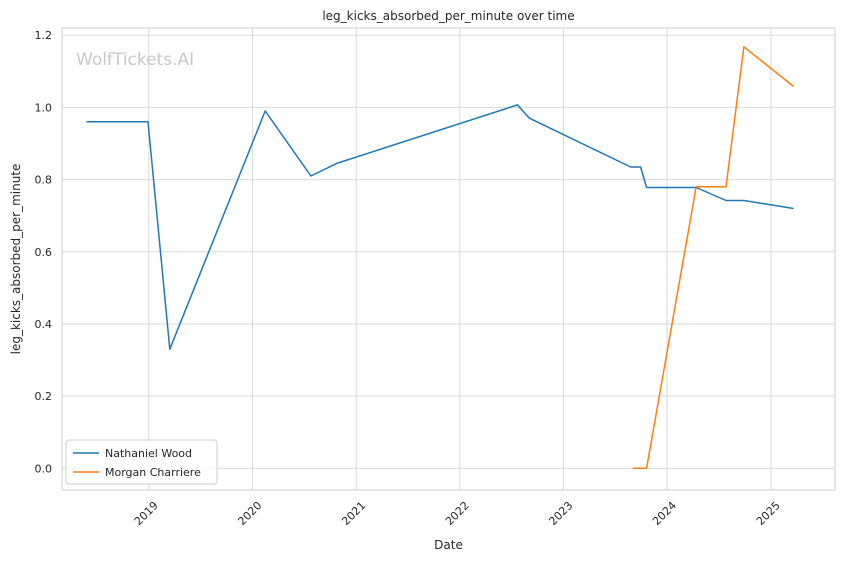 The height and width of the screenshot is (561, 844). What do you see at coordinates (146, 513) in the screenshot?
I see `x-tick-label: 2019` at bounding box center [146, 513].